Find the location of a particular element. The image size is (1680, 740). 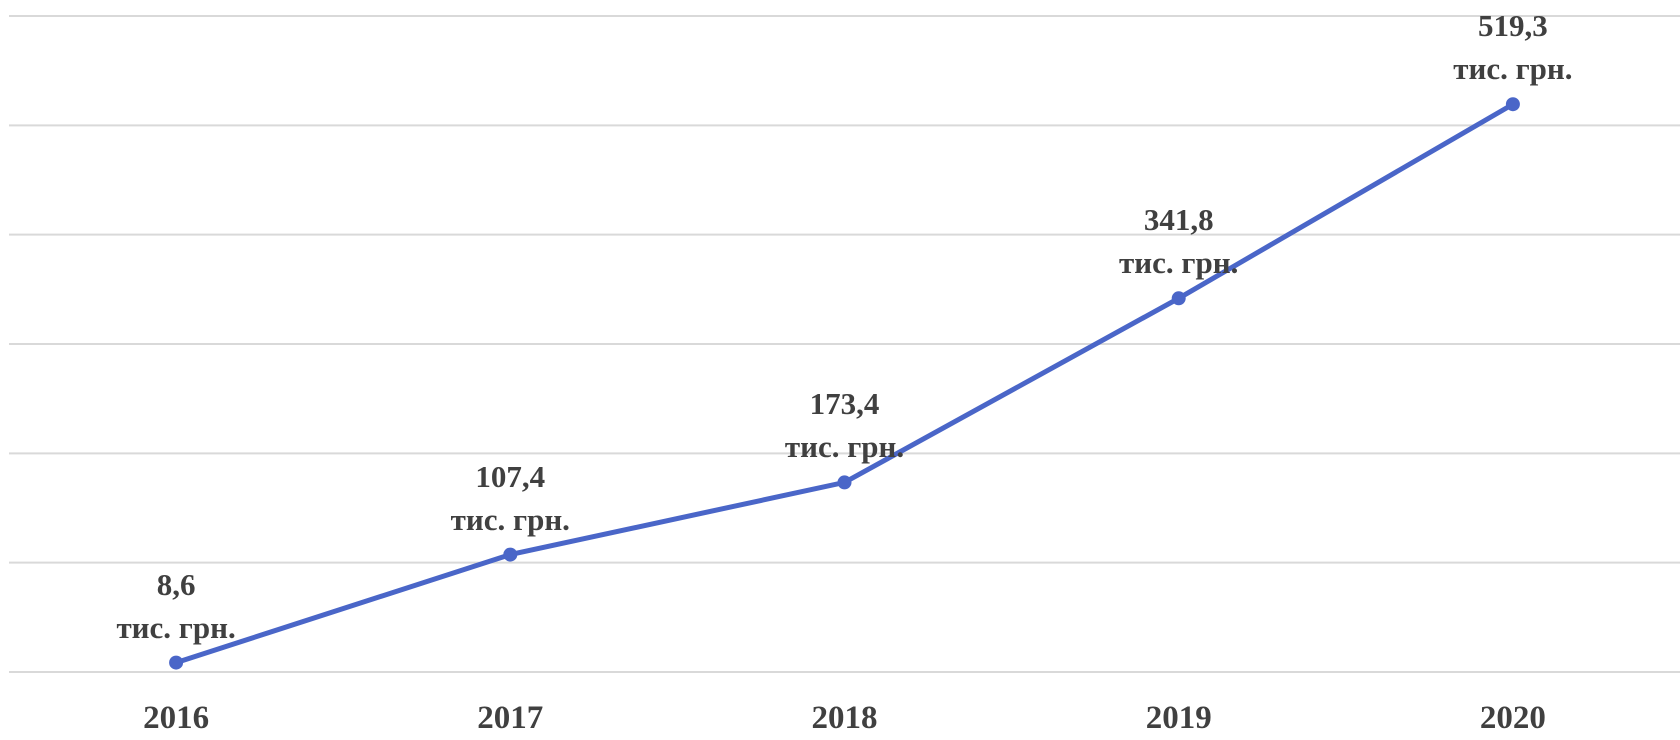

value-label: 107,4 тис. грн. is located at coordinates (510, 497).